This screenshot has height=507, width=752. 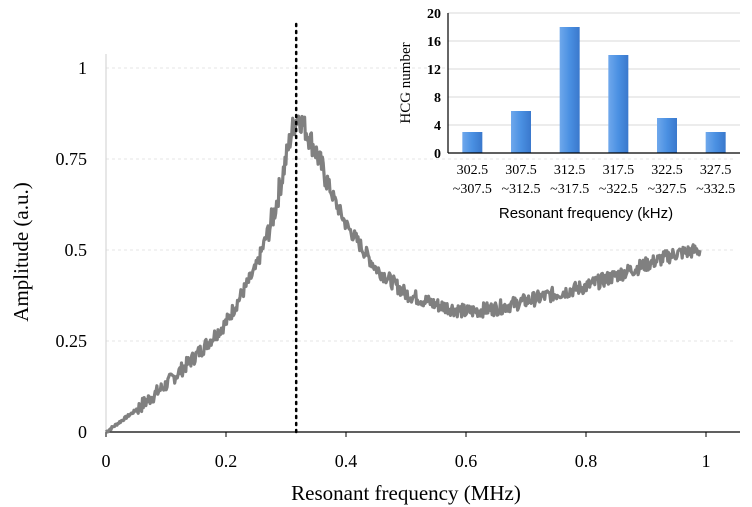 What do you see at coordinates (586, 213) in the screenshot?
I see `inset-x-axis-title: Resonant frequency (kHz)` at bounding box center [586, 213].